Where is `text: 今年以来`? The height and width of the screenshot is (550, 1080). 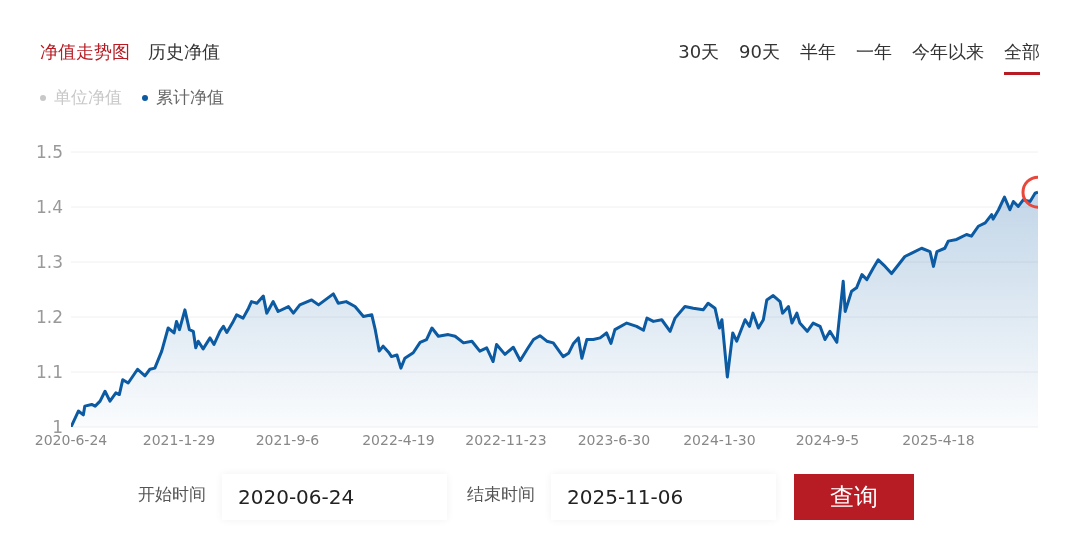 text: 今年以来 is located at coordinates (948, 52).